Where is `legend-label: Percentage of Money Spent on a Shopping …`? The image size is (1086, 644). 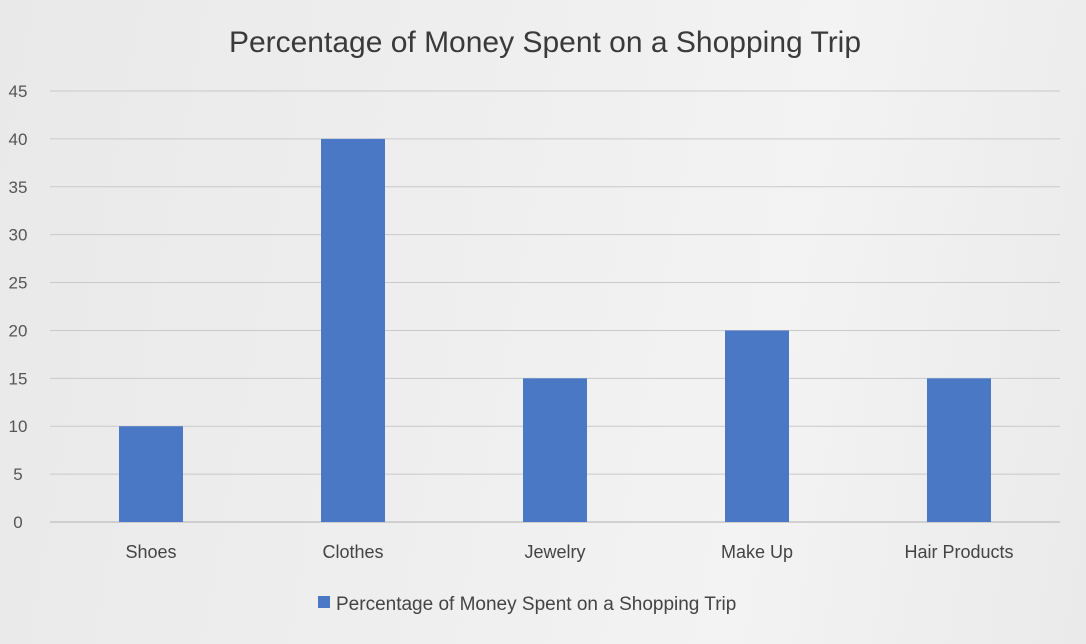 legend-label: Percentage of Money Spent on a Shopping … is located at coordinates (536, 604).